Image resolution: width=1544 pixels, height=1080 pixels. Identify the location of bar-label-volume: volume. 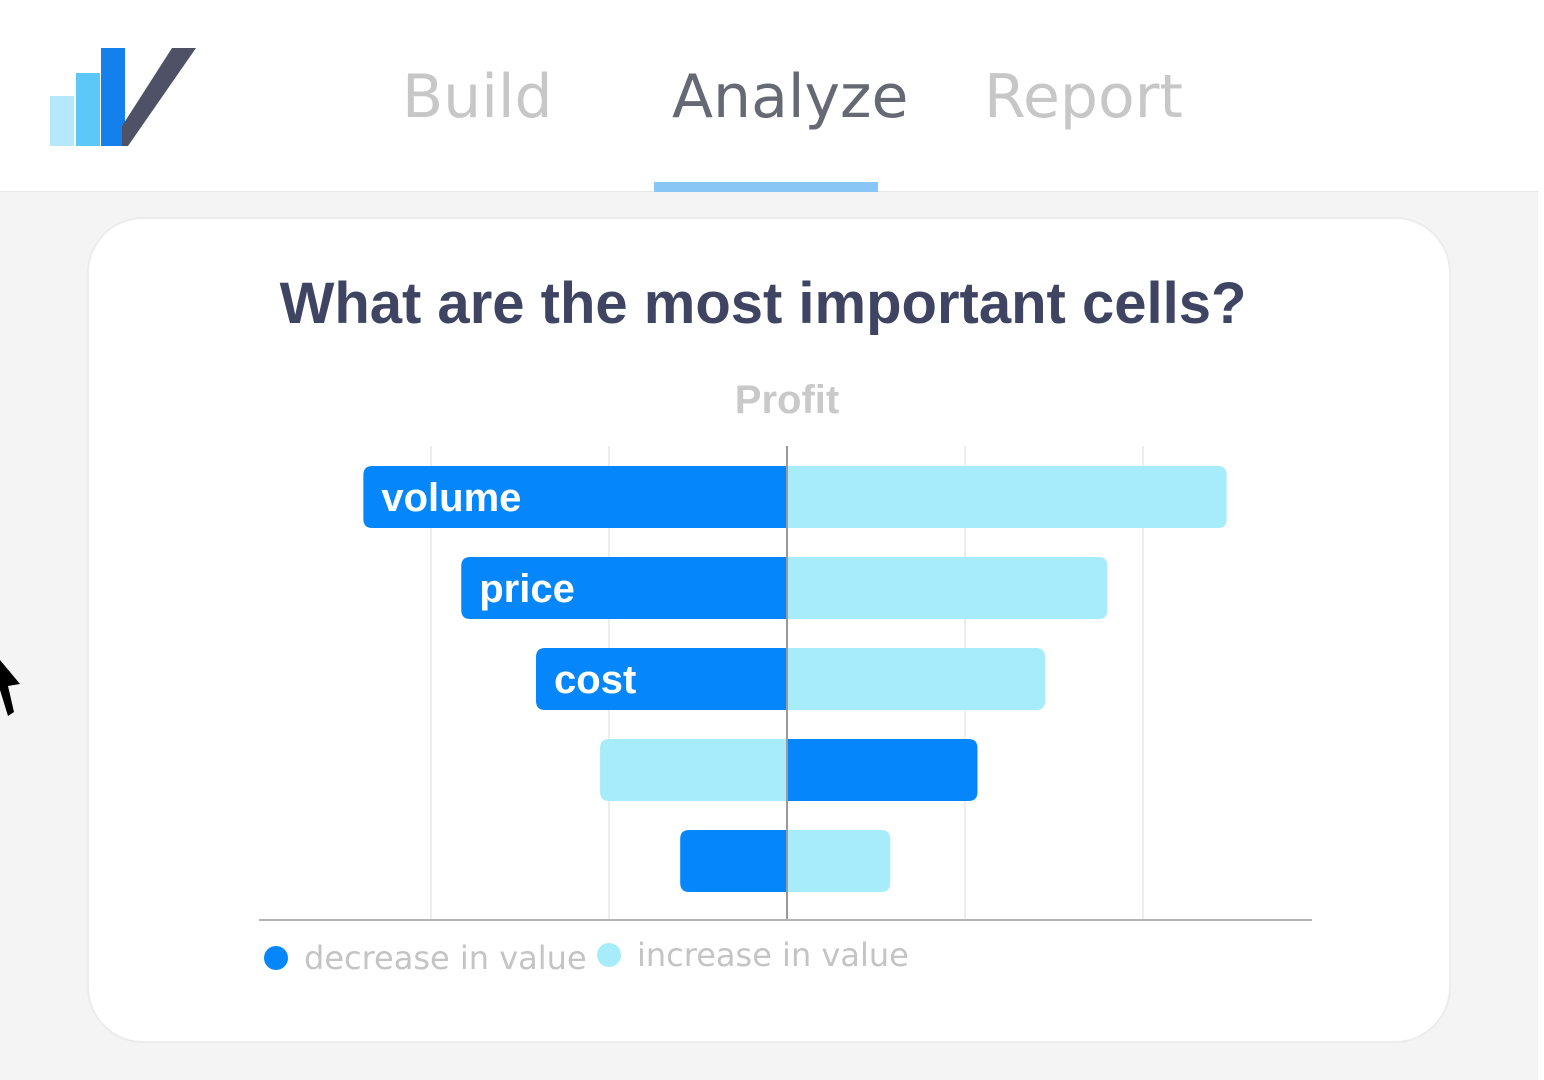
(451, 498).